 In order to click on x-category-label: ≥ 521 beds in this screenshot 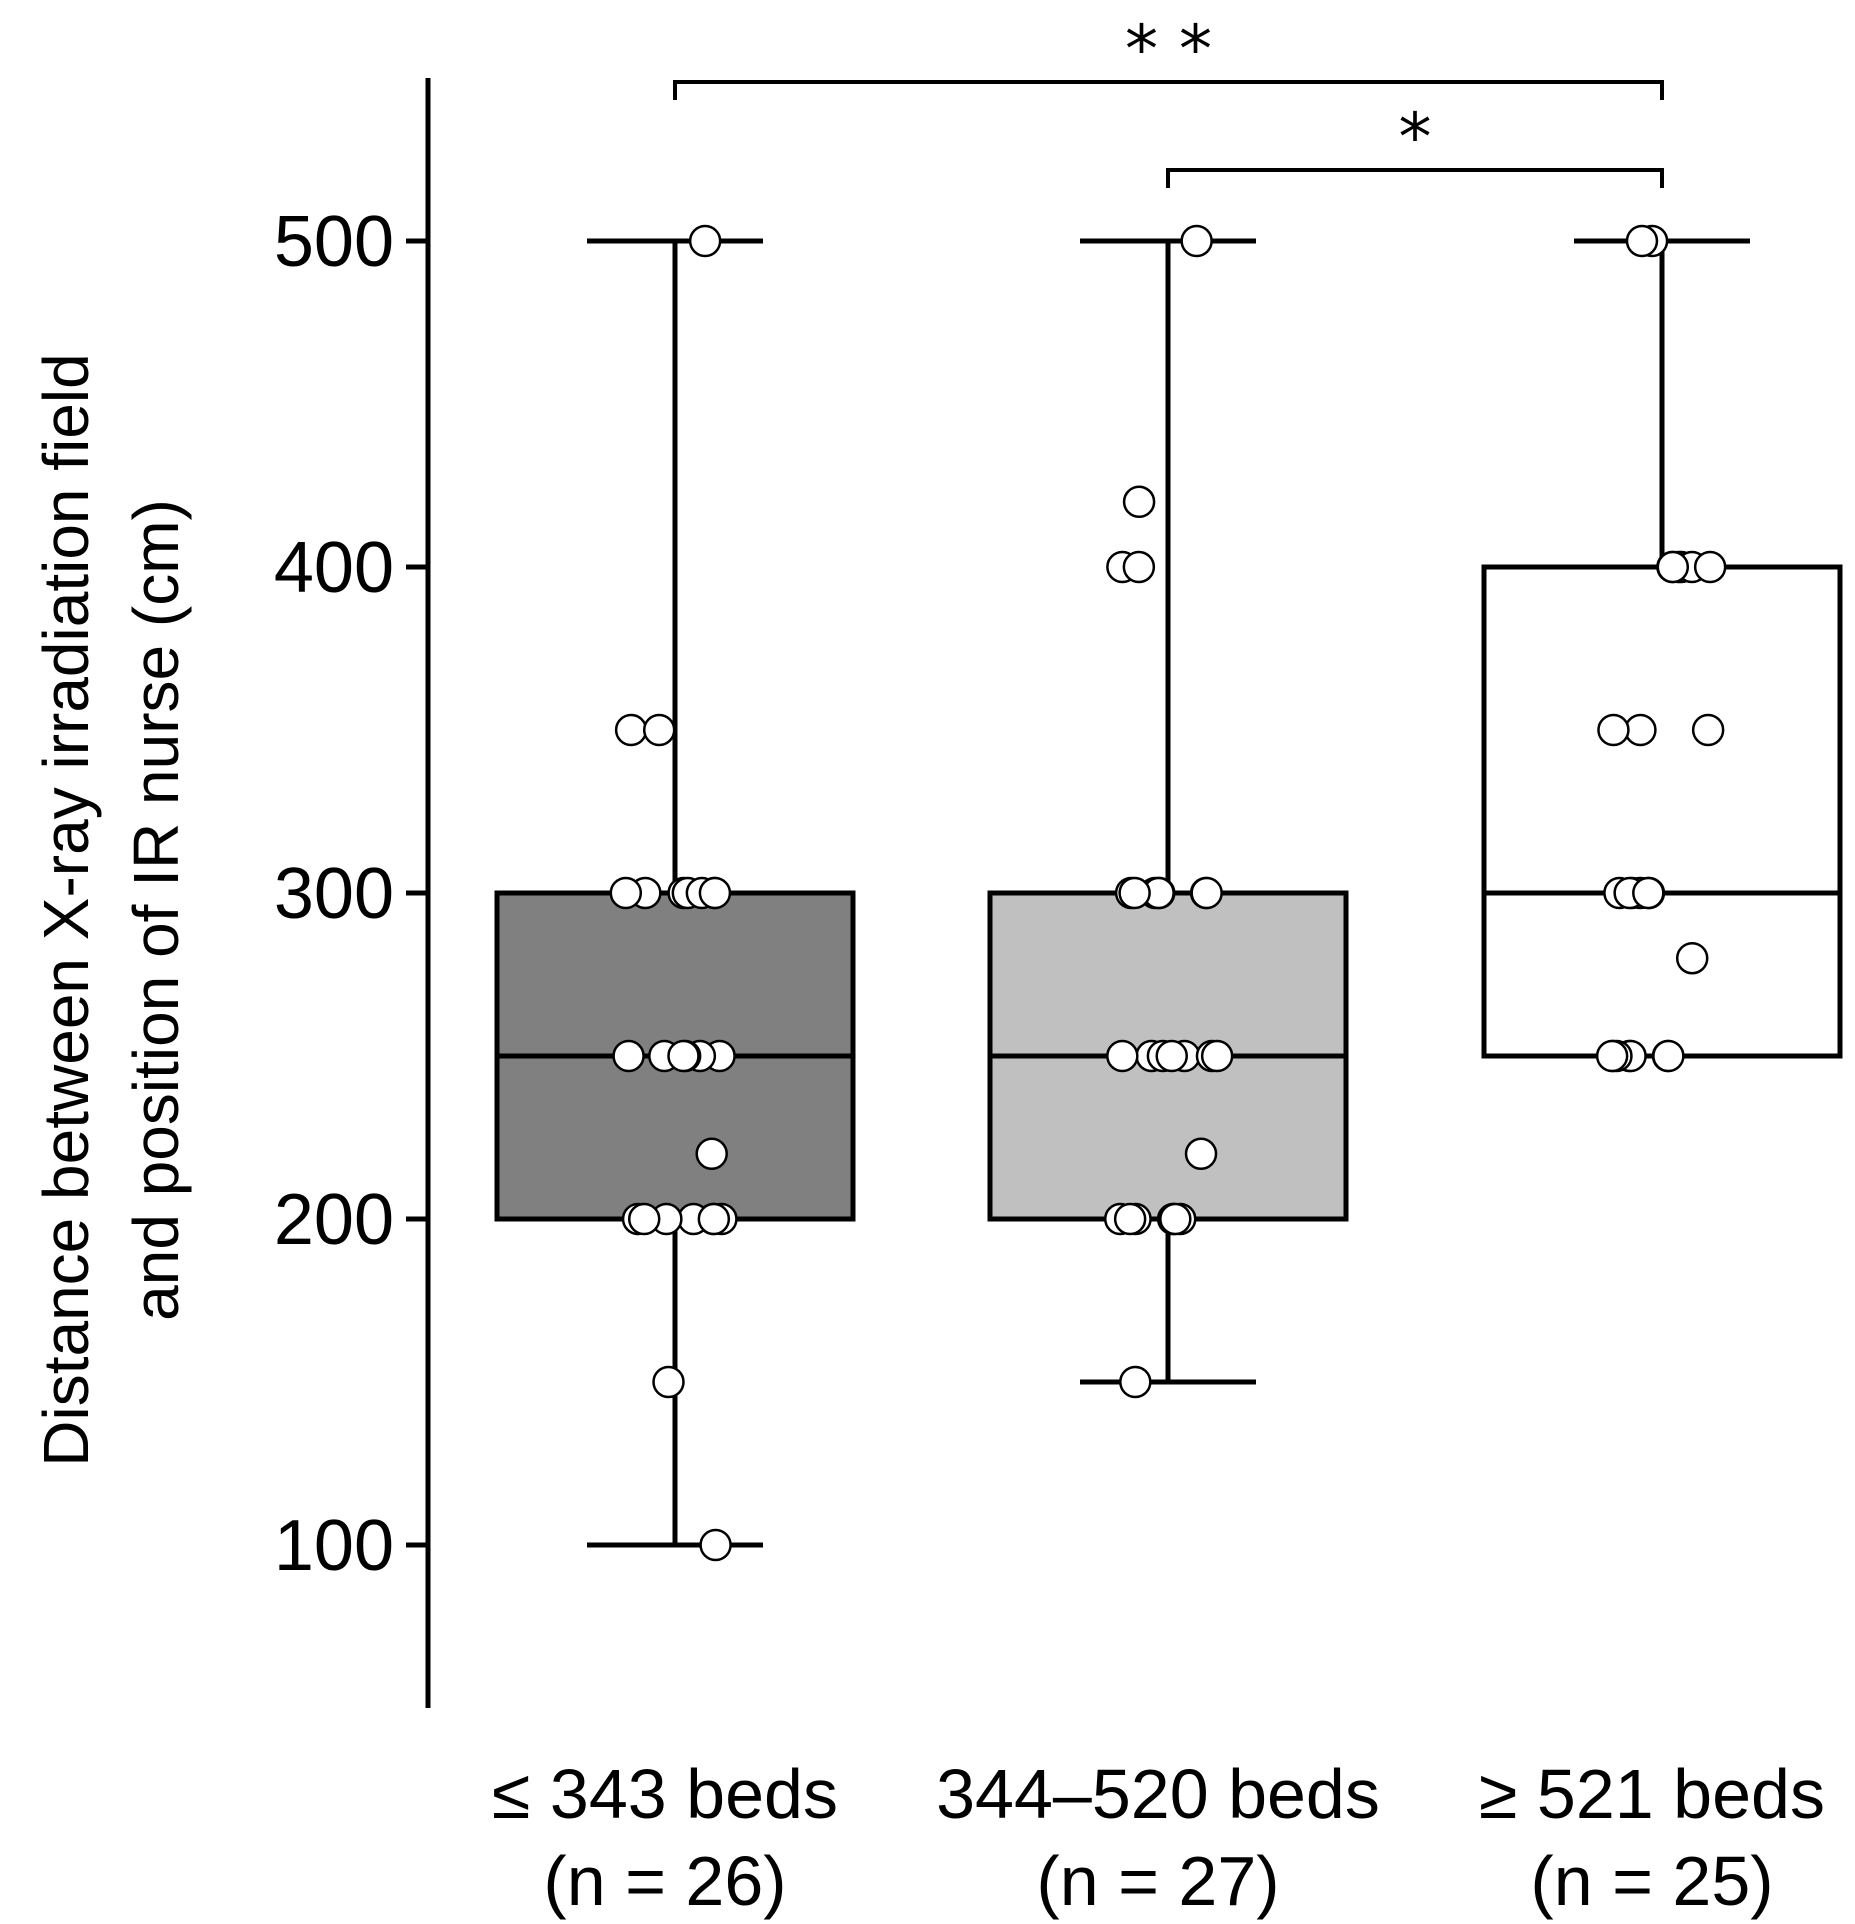, I will do `click(1652, 1794)`.